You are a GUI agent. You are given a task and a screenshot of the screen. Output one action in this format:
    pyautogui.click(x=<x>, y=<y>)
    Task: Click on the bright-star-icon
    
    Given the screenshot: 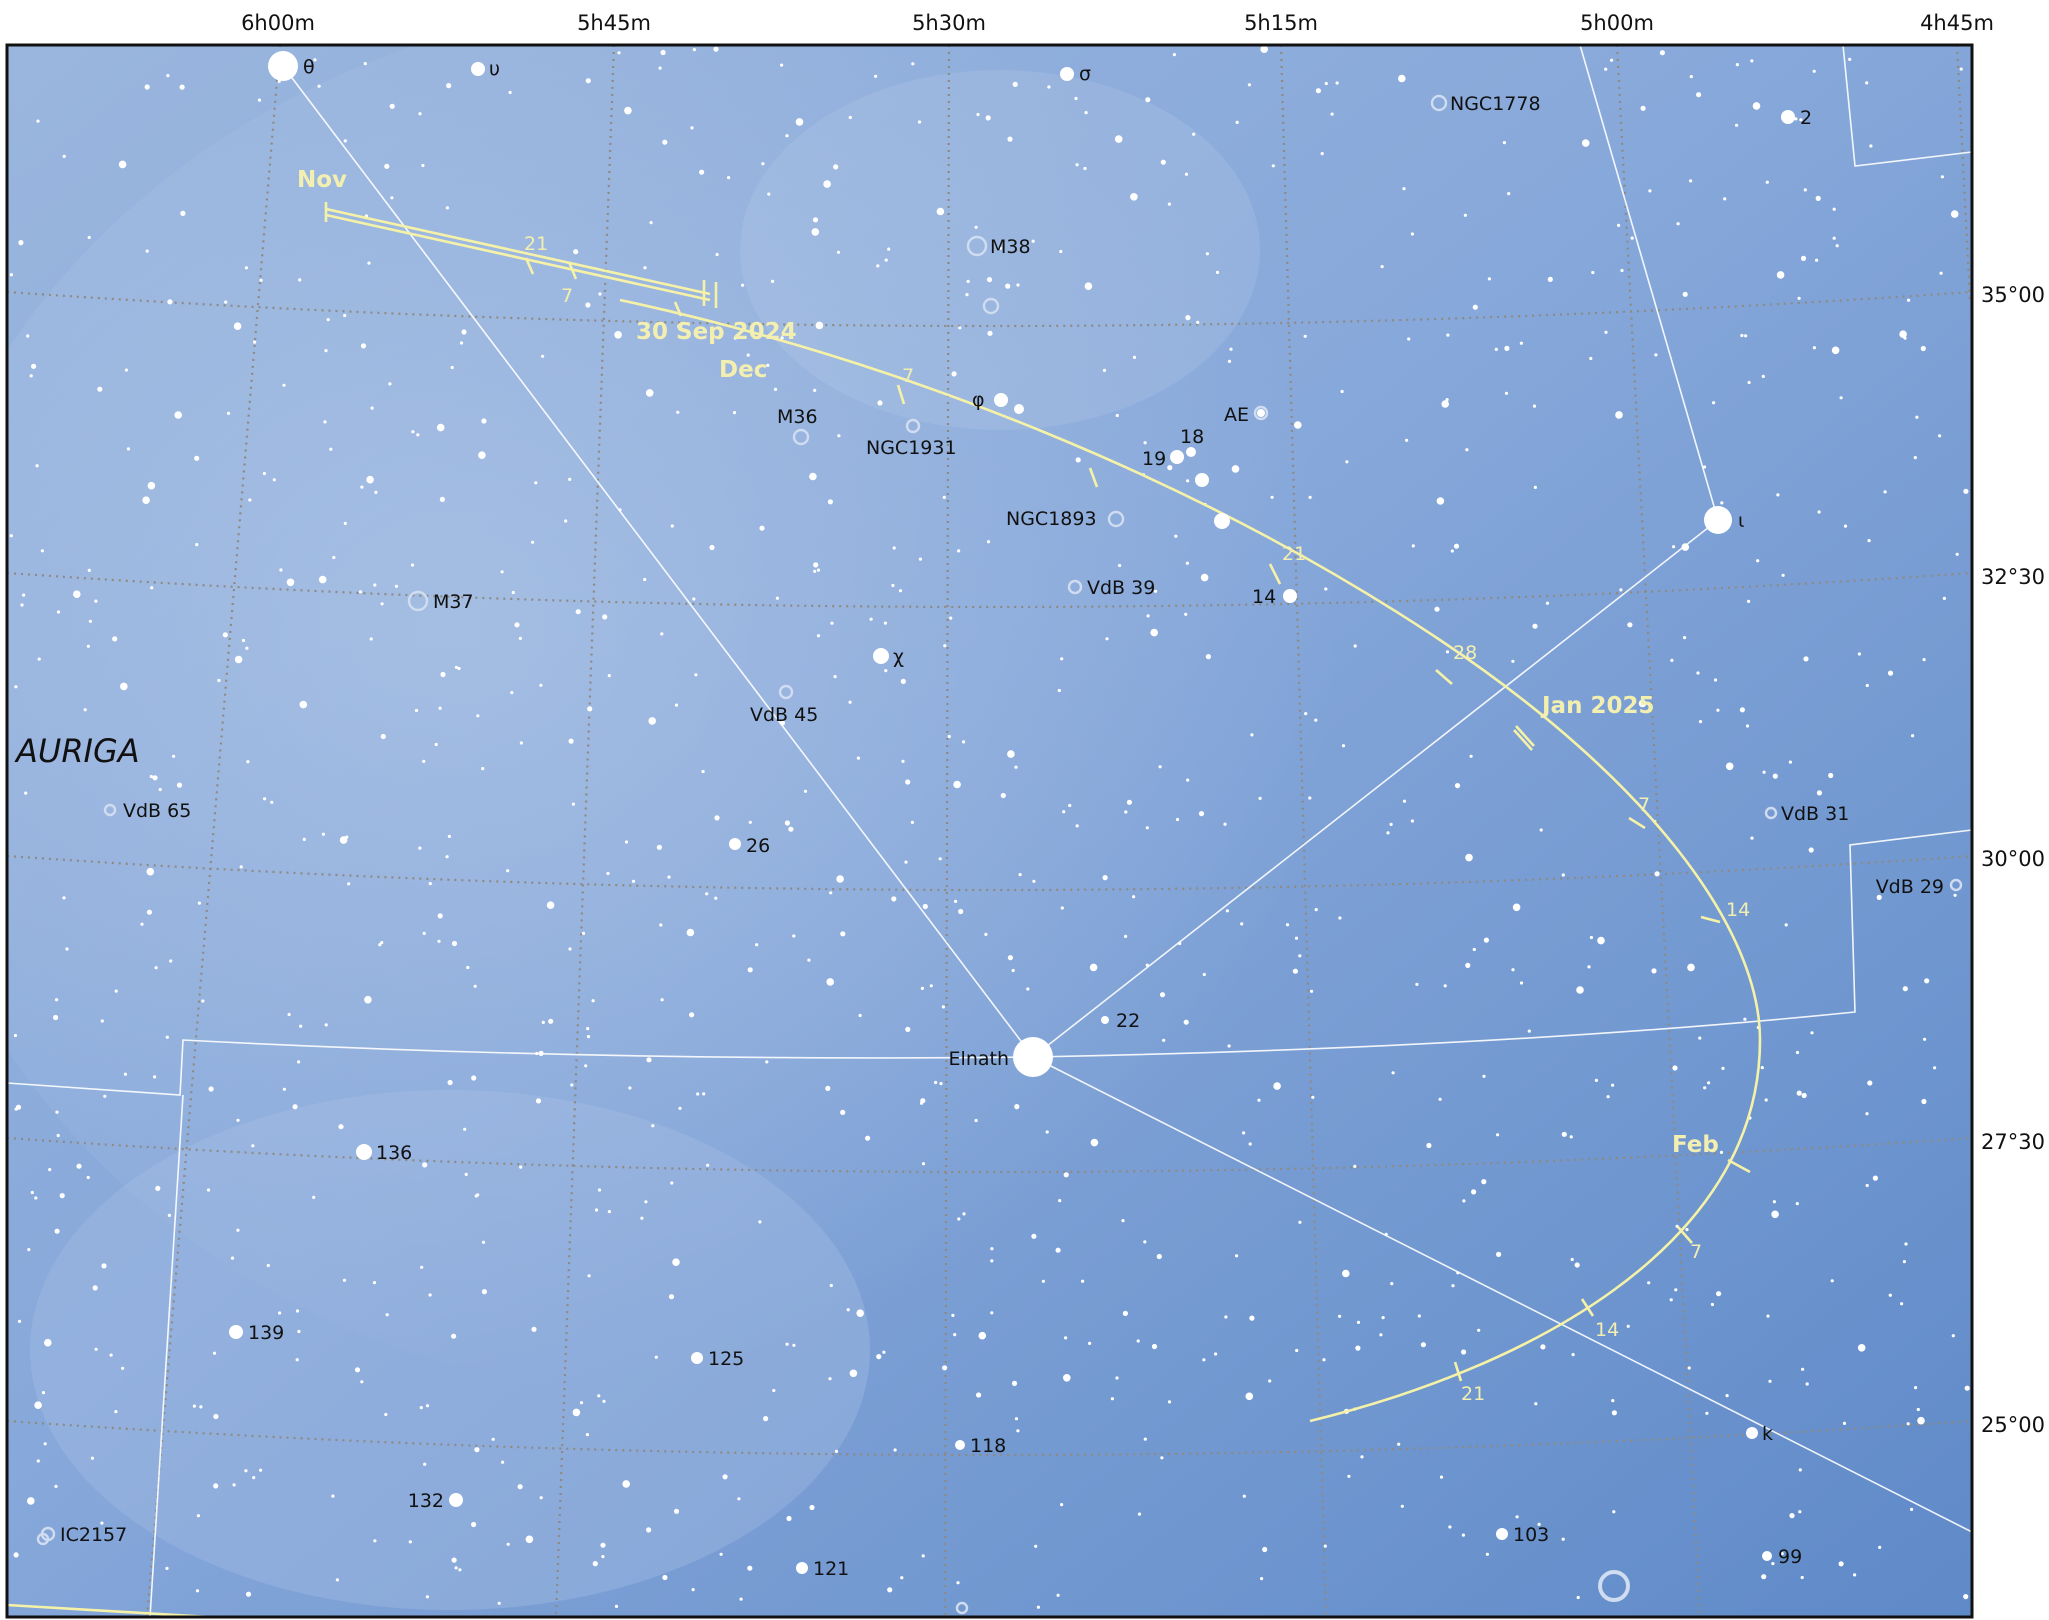 What is the action you would take?
    pyautogui.click(x=1033, y=1057)
    